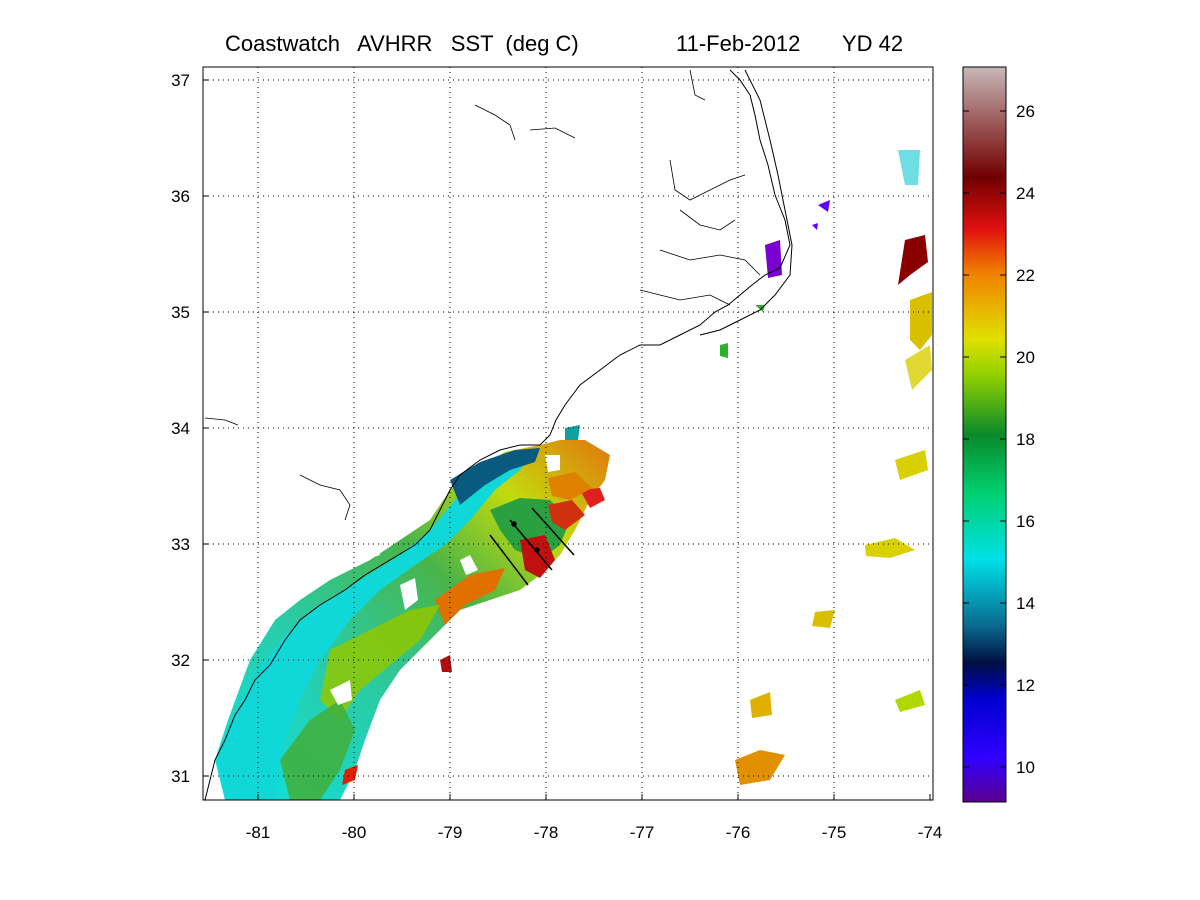 This screenshot has height=900, width=1200. What do you see at coordinates (446, 663) in the screenshot?
I see `sst-offshore-red-dot` at bounding box center [446, 663].